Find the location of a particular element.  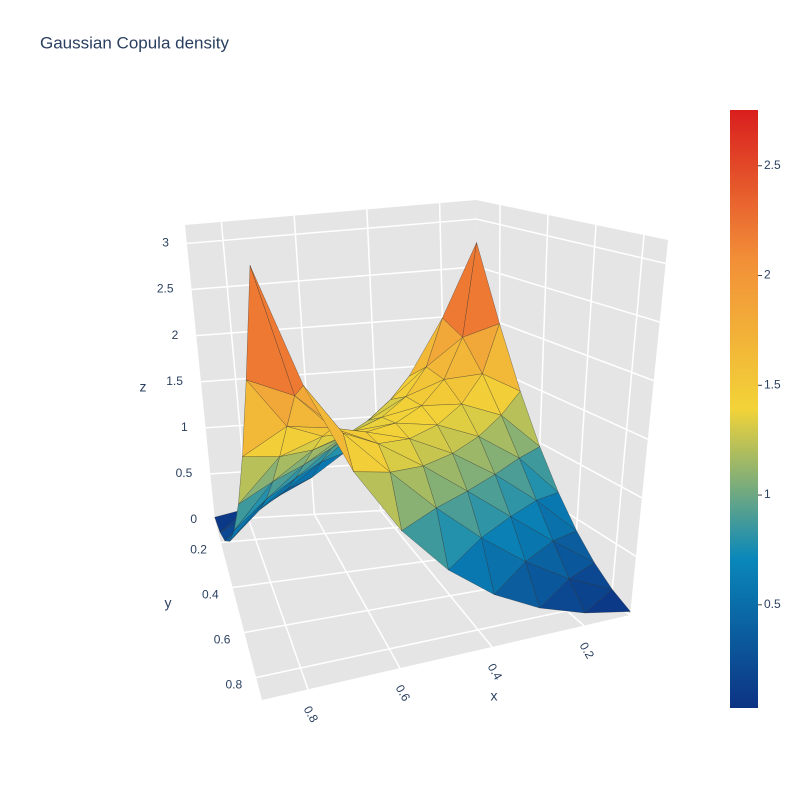

colorbar is located at coordinates (744, 409).